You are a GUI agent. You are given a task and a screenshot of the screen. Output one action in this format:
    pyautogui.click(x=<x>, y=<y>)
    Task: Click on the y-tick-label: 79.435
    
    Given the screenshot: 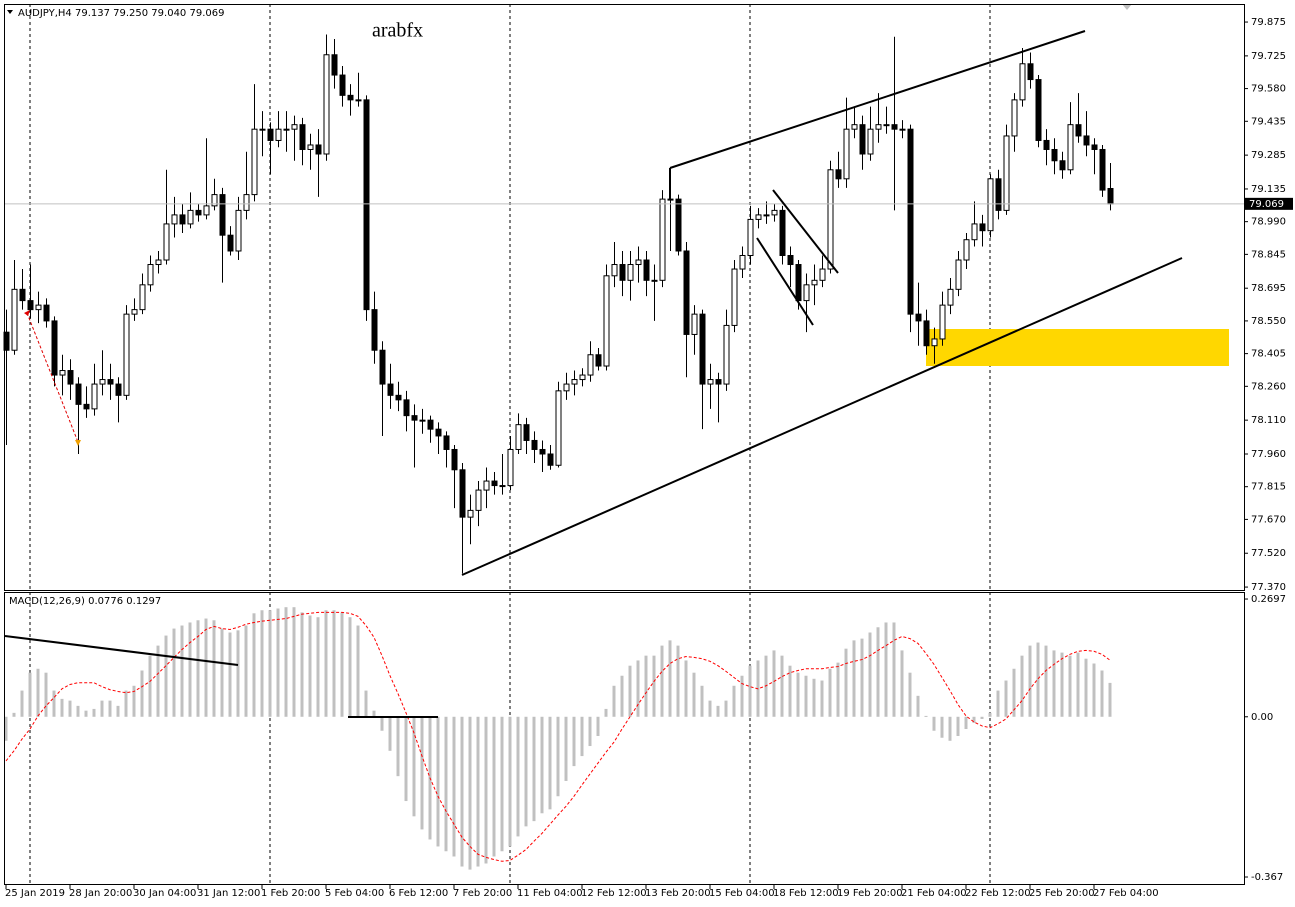 What is the action you would take?
    pyautogui.click(x=1268, y=121)
    